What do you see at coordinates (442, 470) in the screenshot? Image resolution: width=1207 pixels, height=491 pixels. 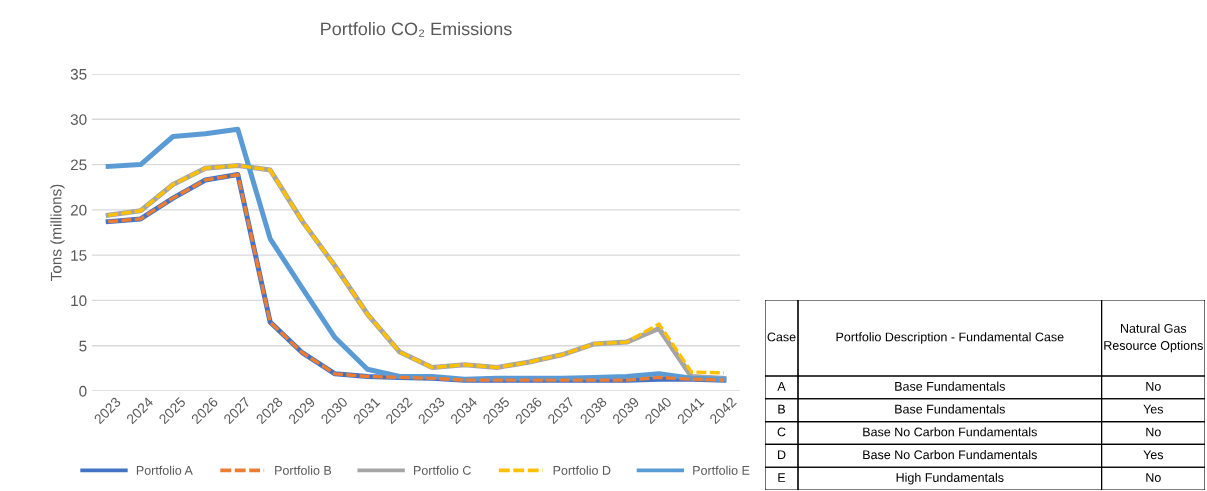 I see `legend-label: Portfolio C` at bounding box center [442, 470].